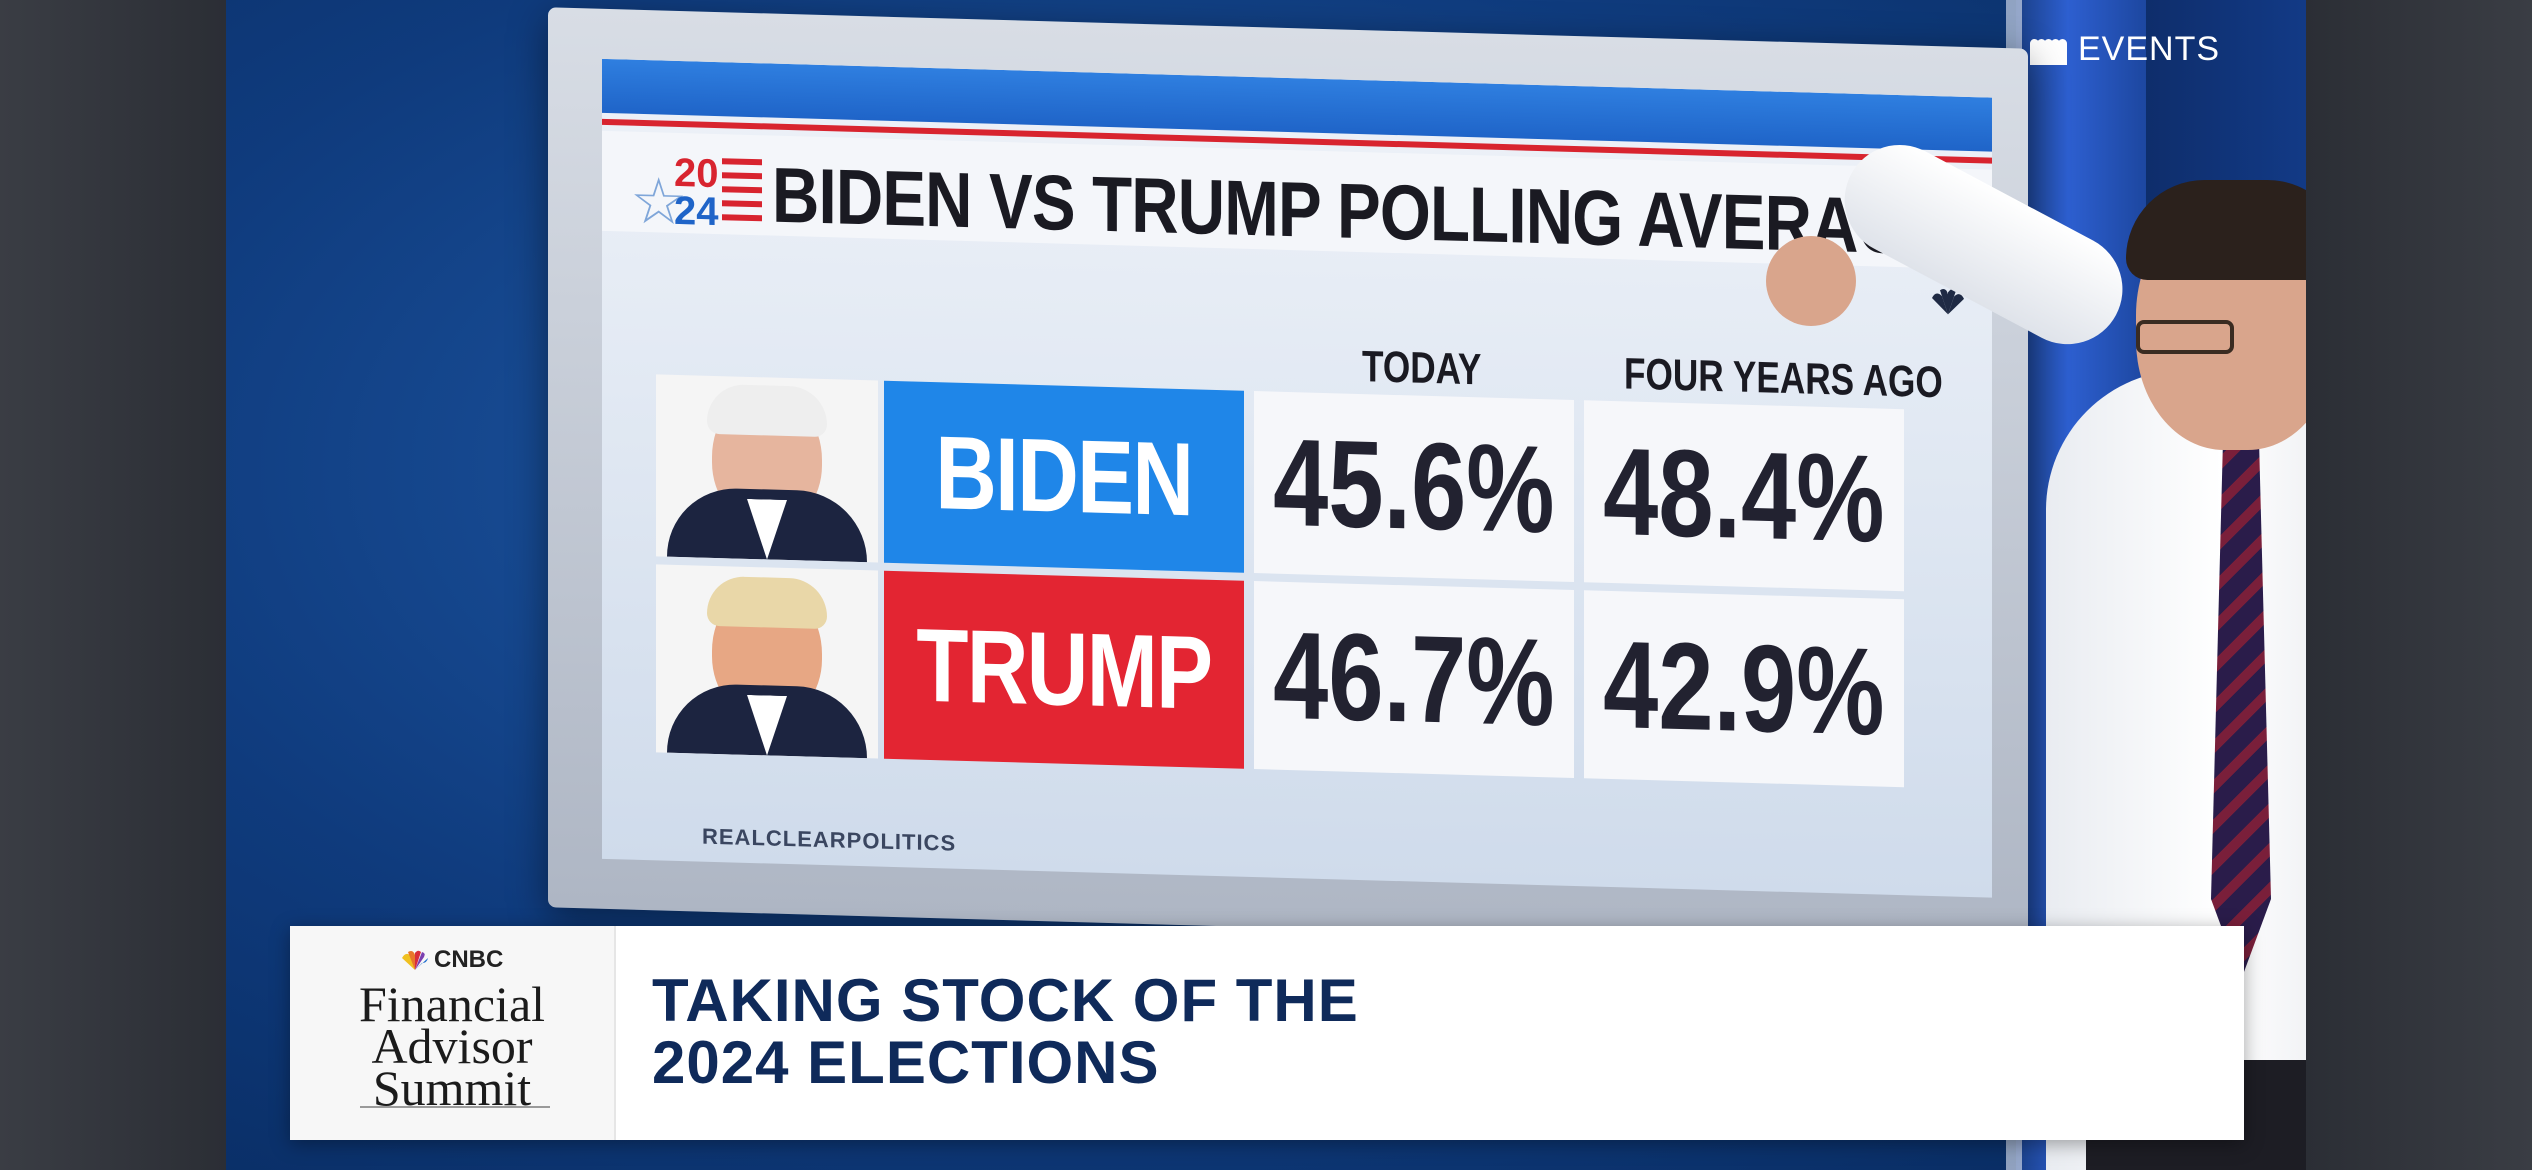  I want to click on events-bug: EVENTS, so click(2125, 49).